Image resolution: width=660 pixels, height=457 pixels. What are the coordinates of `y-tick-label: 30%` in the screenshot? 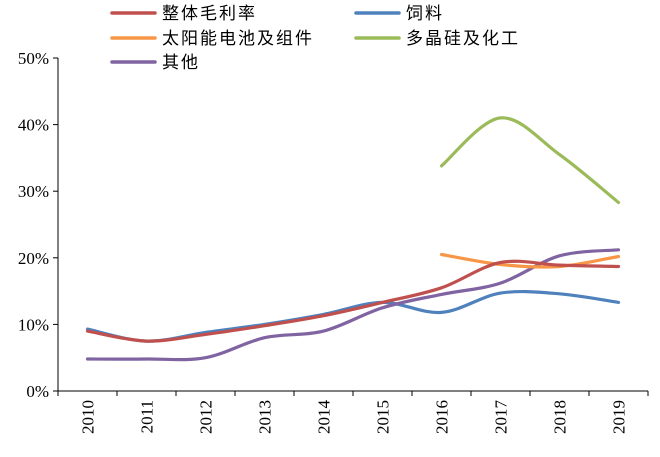 It's located at (33, 191).